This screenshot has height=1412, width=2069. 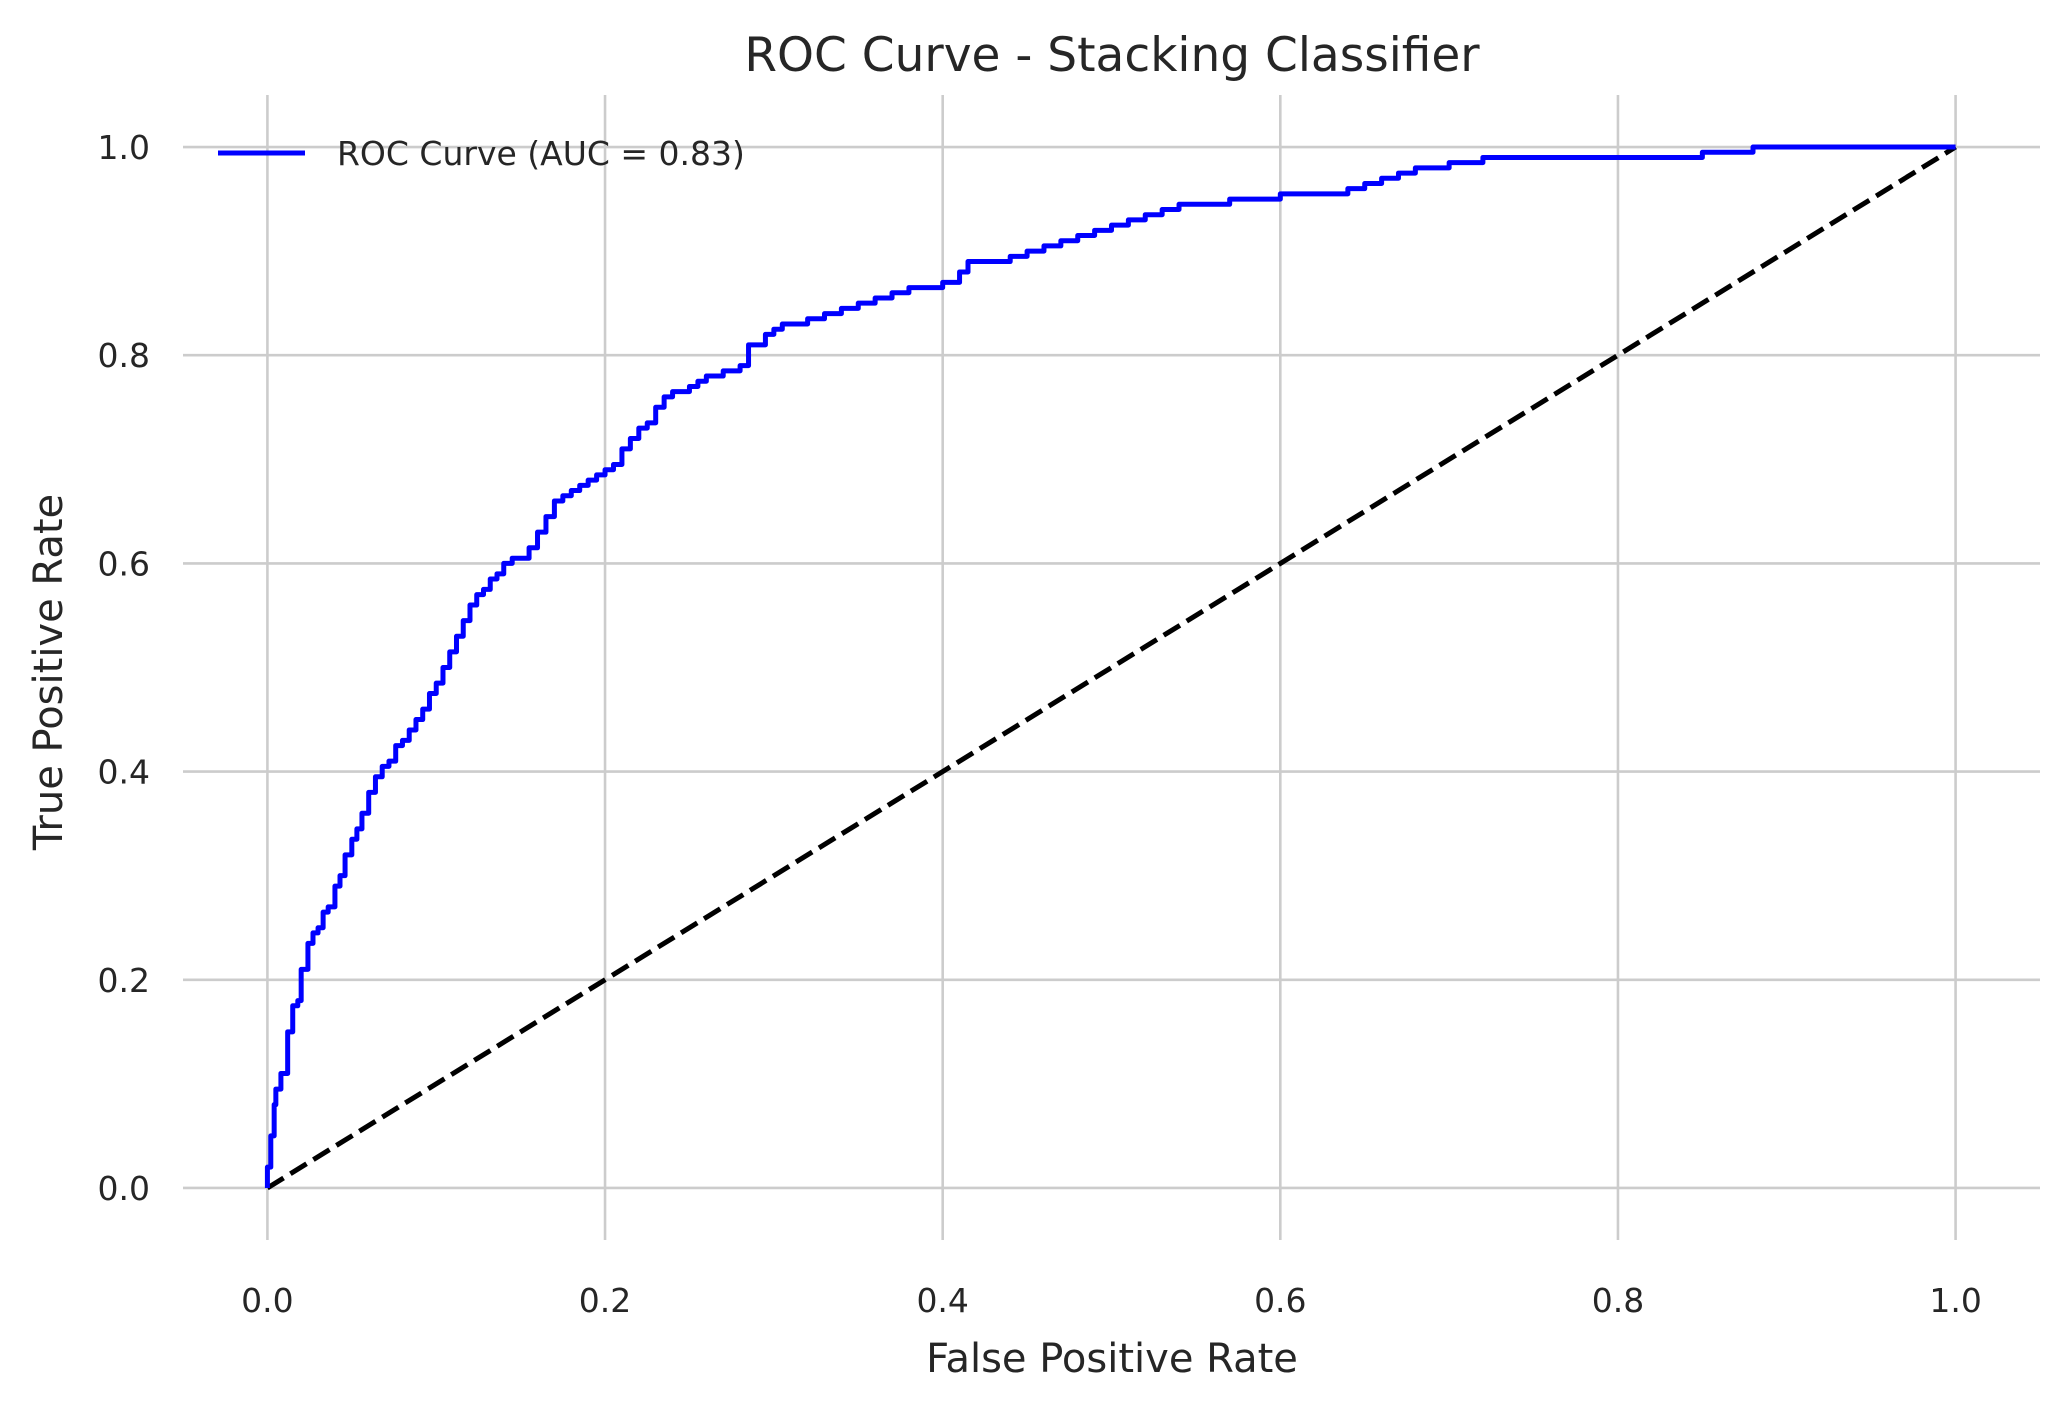 What do you see at coordinates (1955, 1300) in the screenshot?
I see `x-tick-label: 1.0` at bounding box center [1955, 1300].